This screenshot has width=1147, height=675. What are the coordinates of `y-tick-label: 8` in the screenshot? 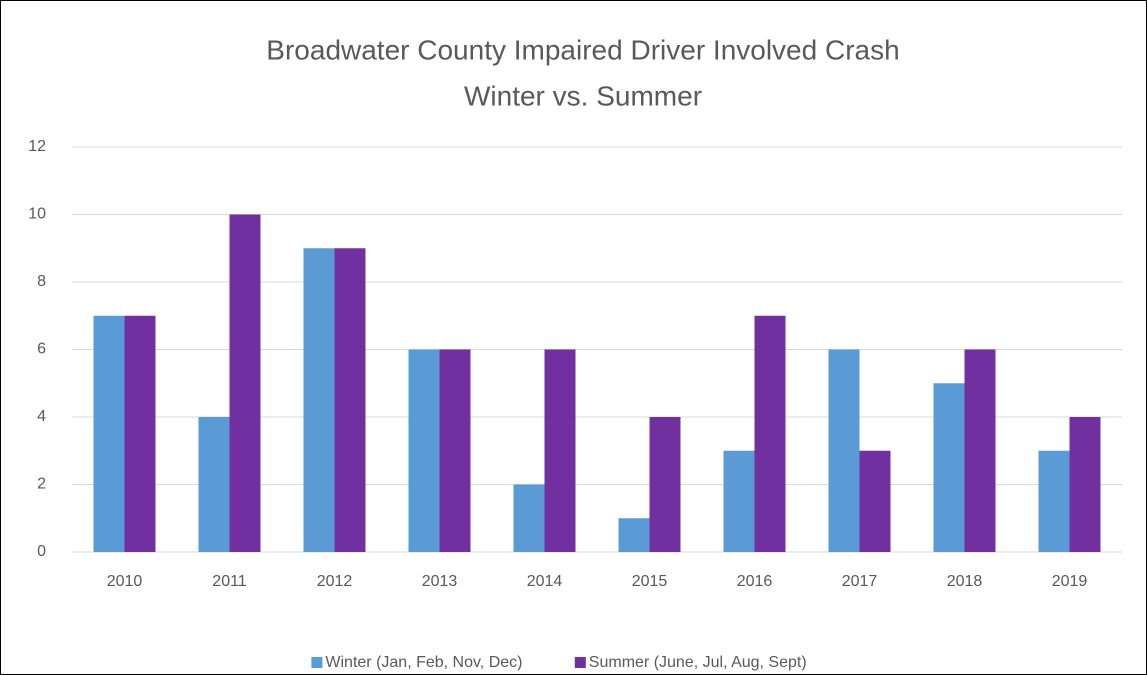 It's located at (41, 281).